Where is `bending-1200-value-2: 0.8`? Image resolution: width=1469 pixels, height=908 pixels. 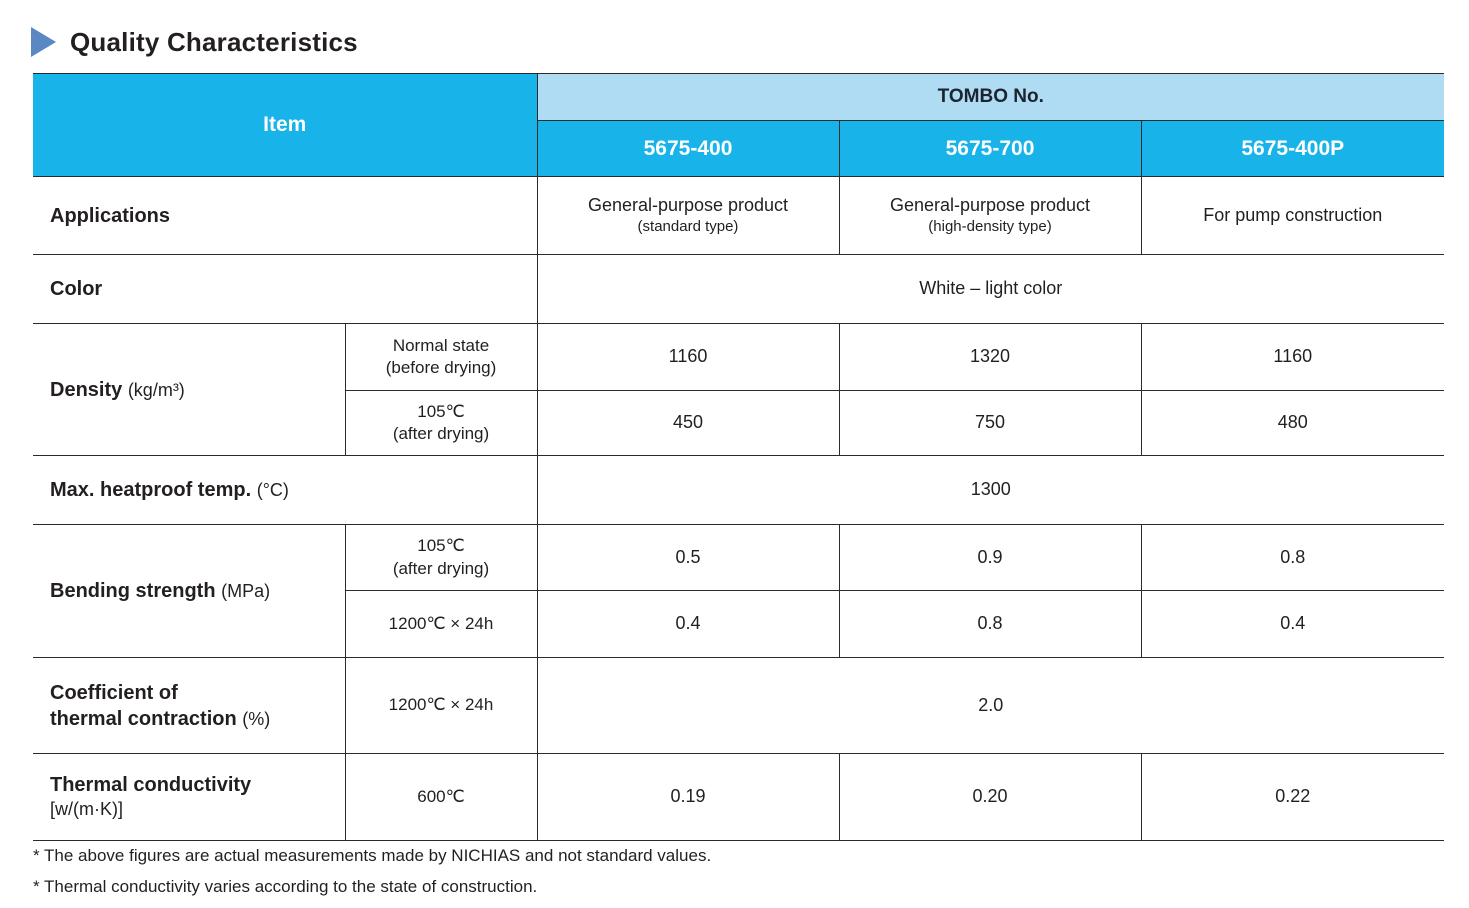 bending-1200-value-2: 0.8 is located at coordinates (989, 624).